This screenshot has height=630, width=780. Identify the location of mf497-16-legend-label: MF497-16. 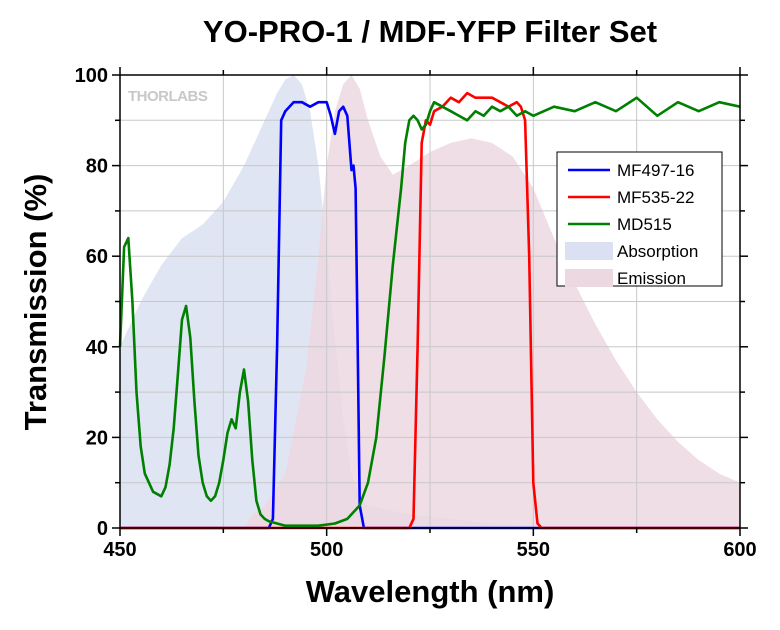
(655, 170).